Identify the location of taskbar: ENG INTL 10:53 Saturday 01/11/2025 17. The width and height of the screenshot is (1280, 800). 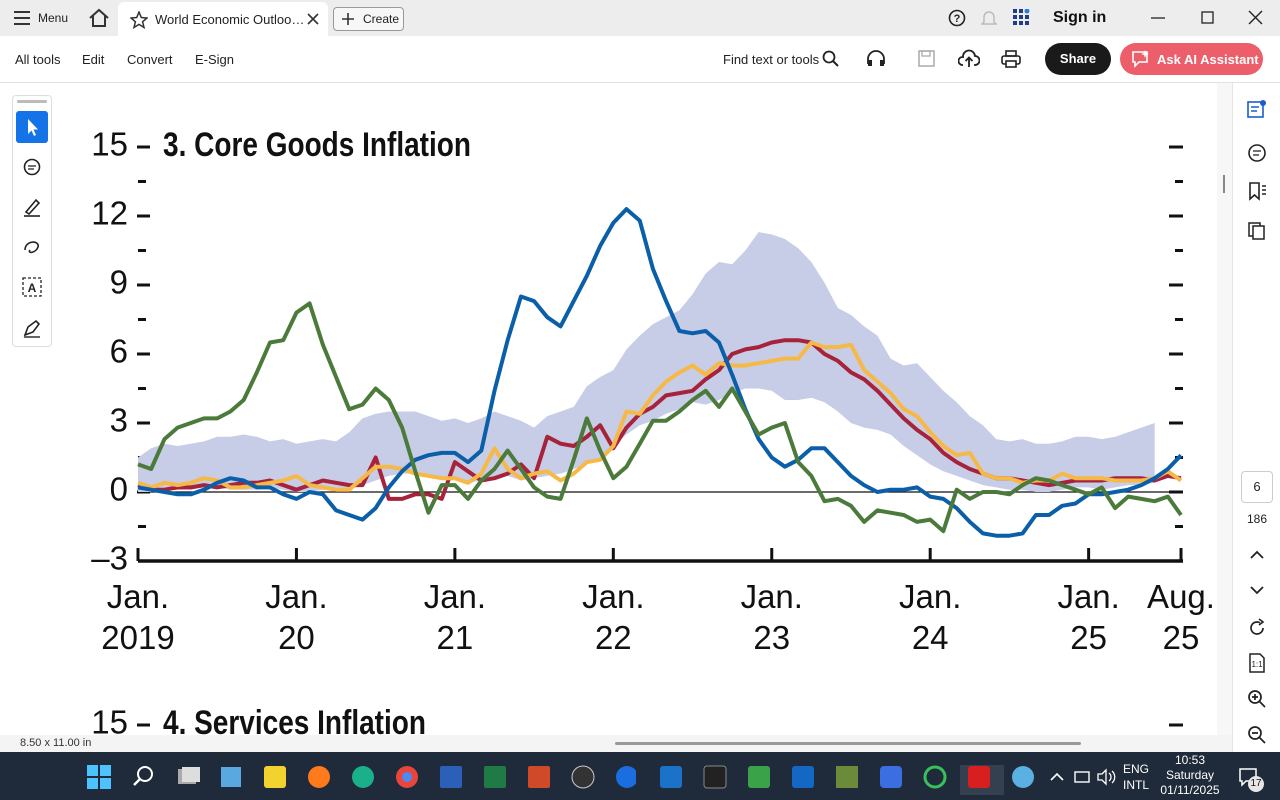
(640, 776).